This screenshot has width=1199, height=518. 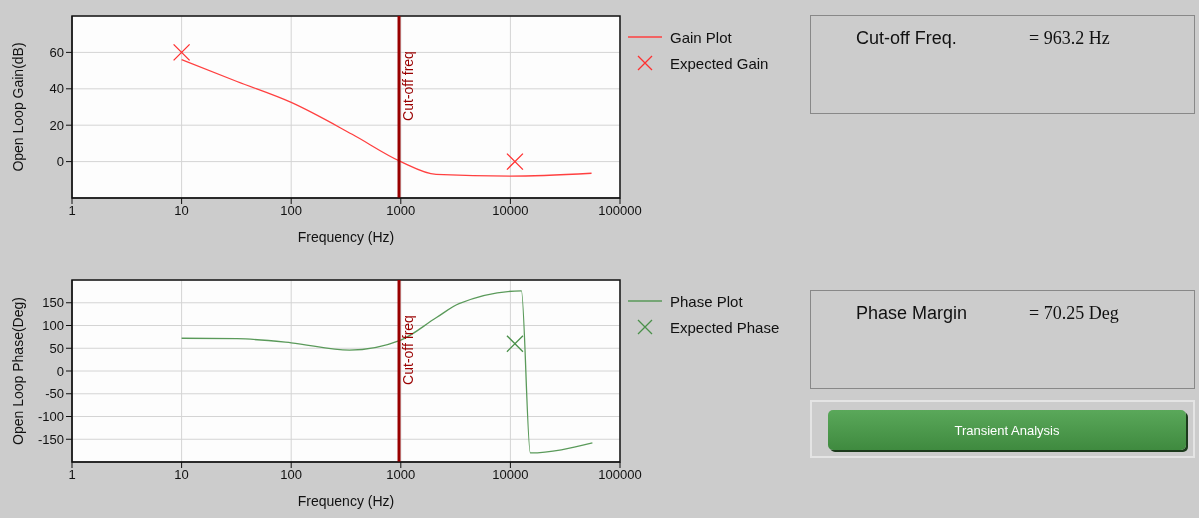 What do you see at coordinates (54, 394) in the screenshot?
I see `y-tick-label: -50` at bounding box center [54, 394].